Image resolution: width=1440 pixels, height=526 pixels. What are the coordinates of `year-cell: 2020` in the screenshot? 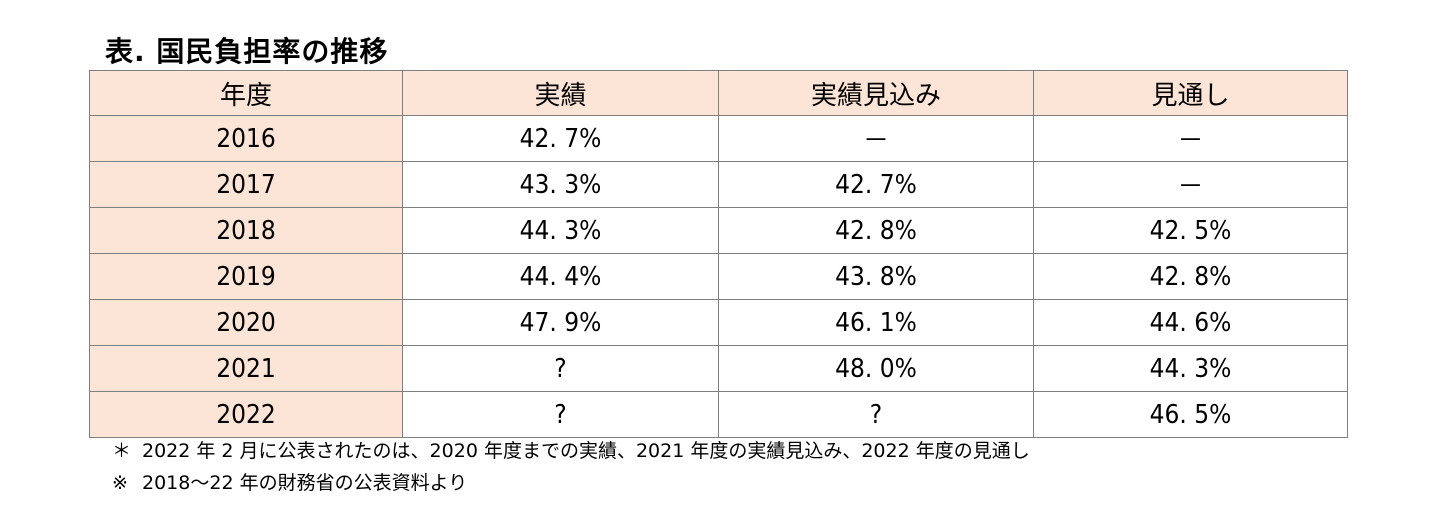 It's located at (246, 322).